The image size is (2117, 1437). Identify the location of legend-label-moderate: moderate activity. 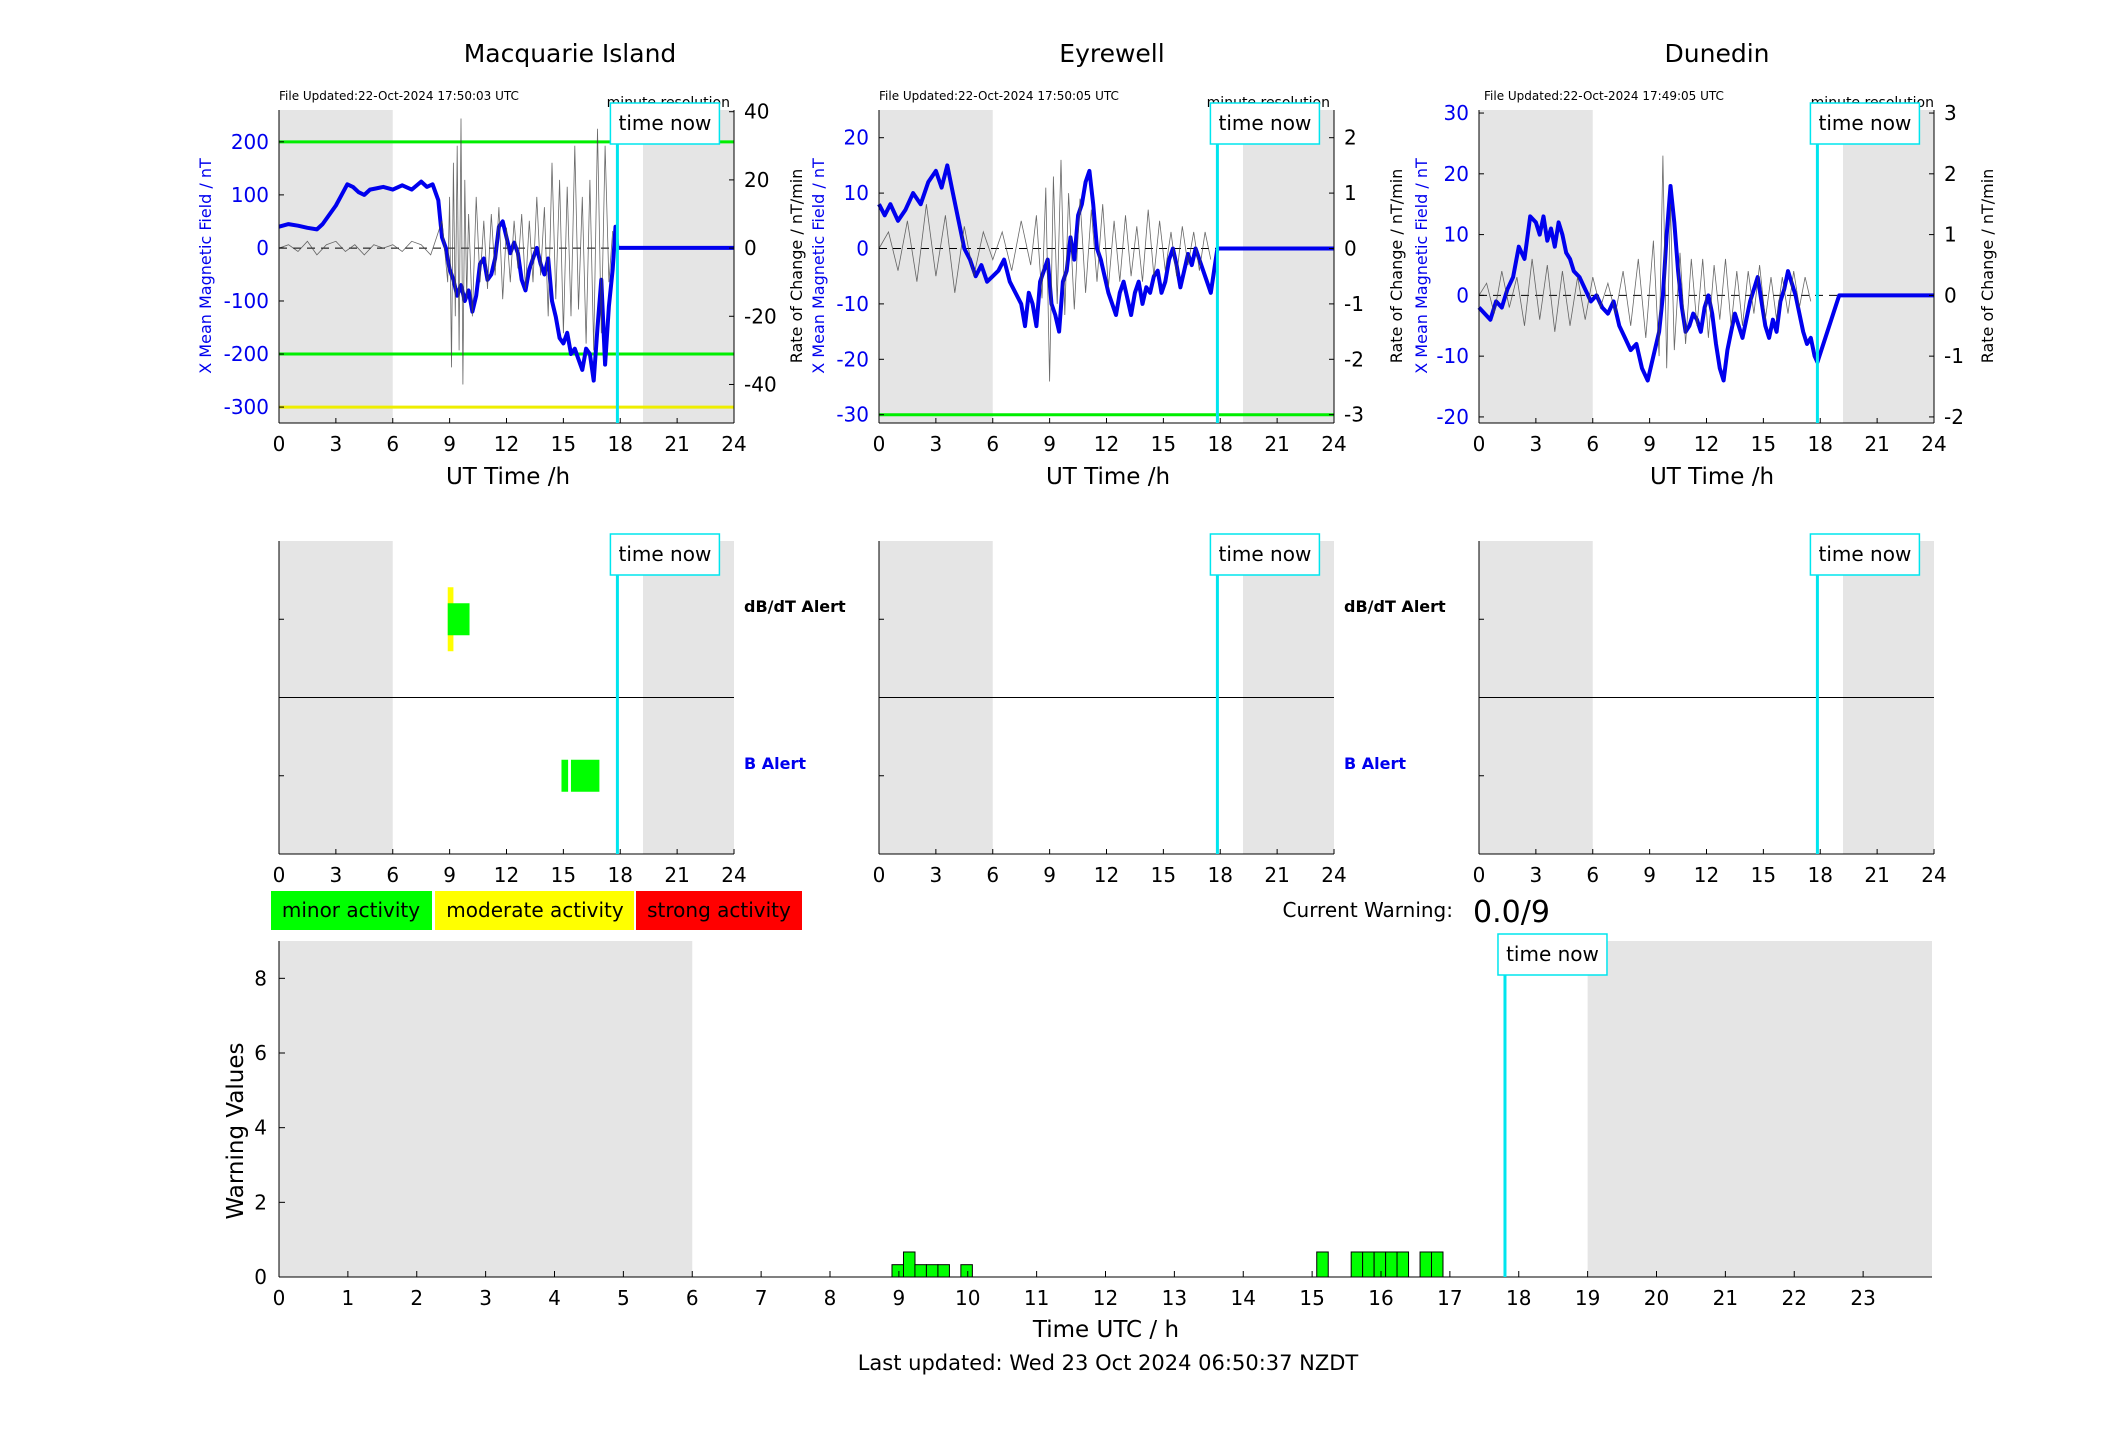
(535, 910).